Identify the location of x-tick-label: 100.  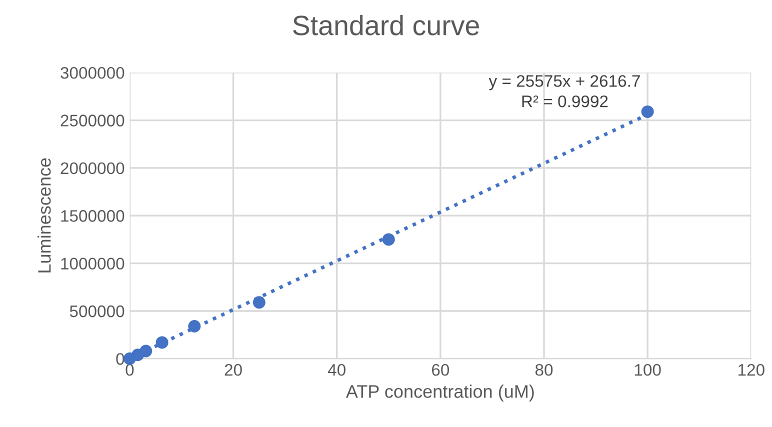
(647, 370).